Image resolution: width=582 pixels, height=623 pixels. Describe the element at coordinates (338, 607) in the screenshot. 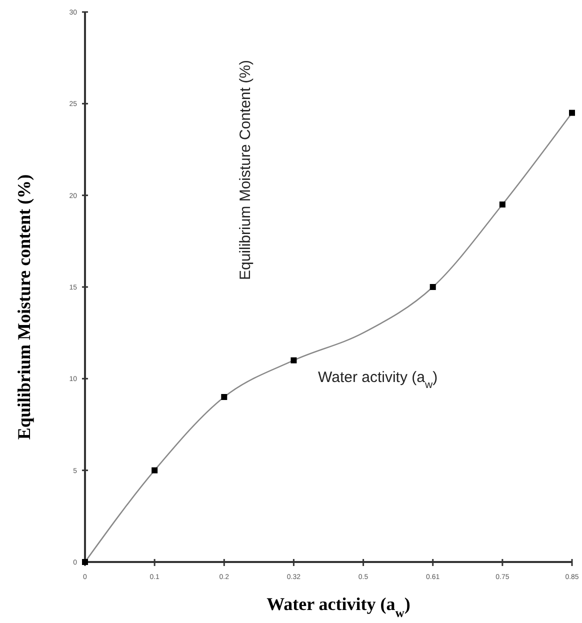

I see `x-axis-title: Water activity (a$_{w}$)` at that location.